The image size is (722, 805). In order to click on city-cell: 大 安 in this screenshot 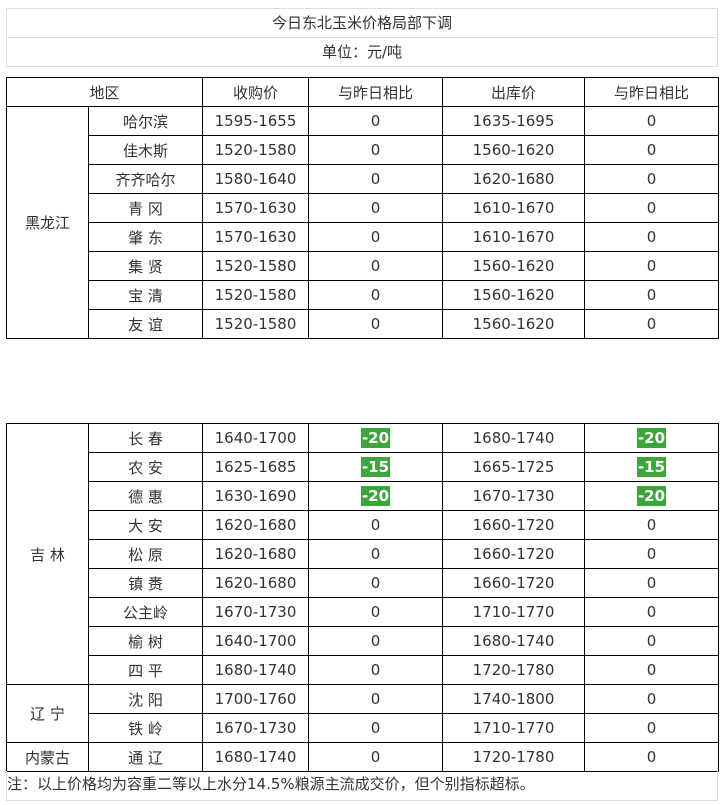, I will do `click(145, 525)`.